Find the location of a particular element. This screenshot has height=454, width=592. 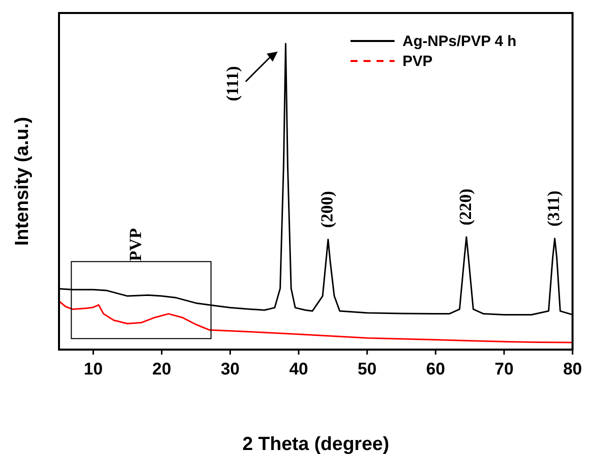

legend-label: PVP is located at coordinates (417, 61).